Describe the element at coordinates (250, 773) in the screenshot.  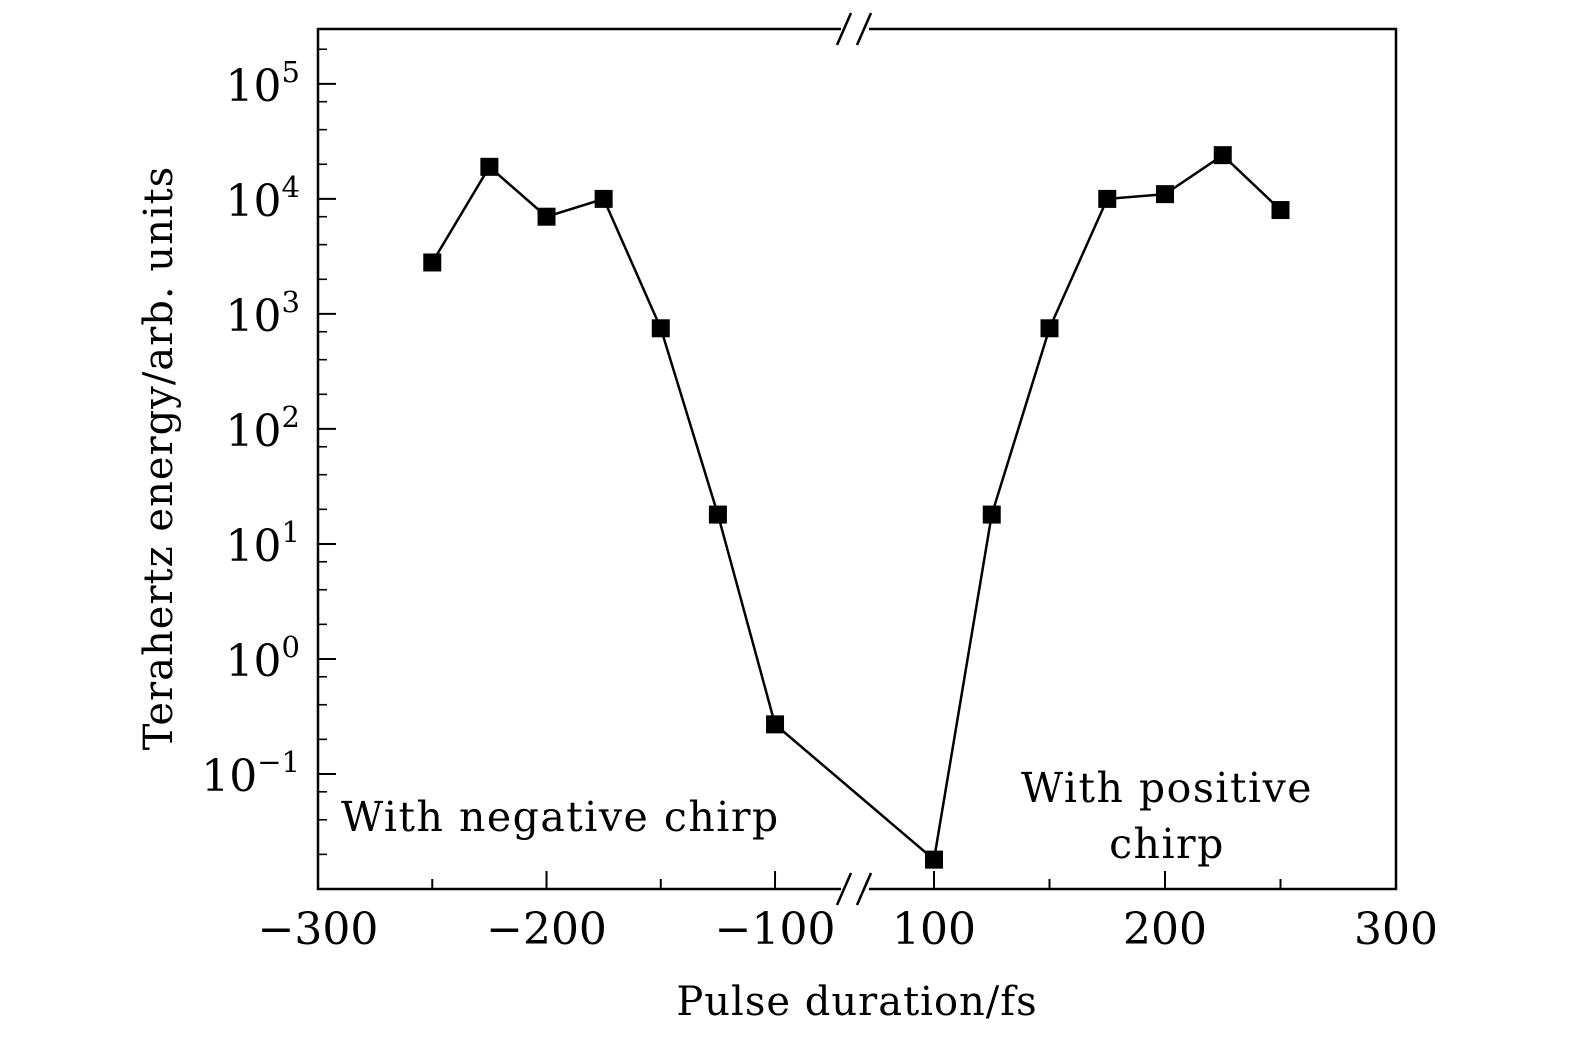
I see `y-tick-label: 10⁻¹` at that location.